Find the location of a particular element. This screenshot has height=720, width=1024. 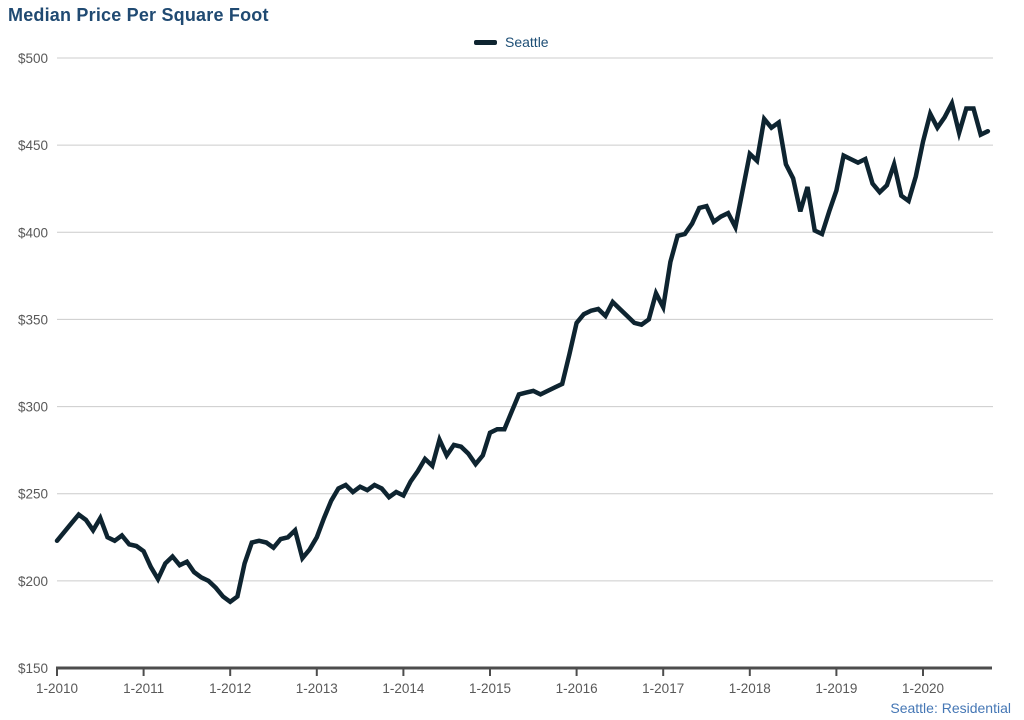

y-tick-label: $400 is located at coordinates (33, 232).